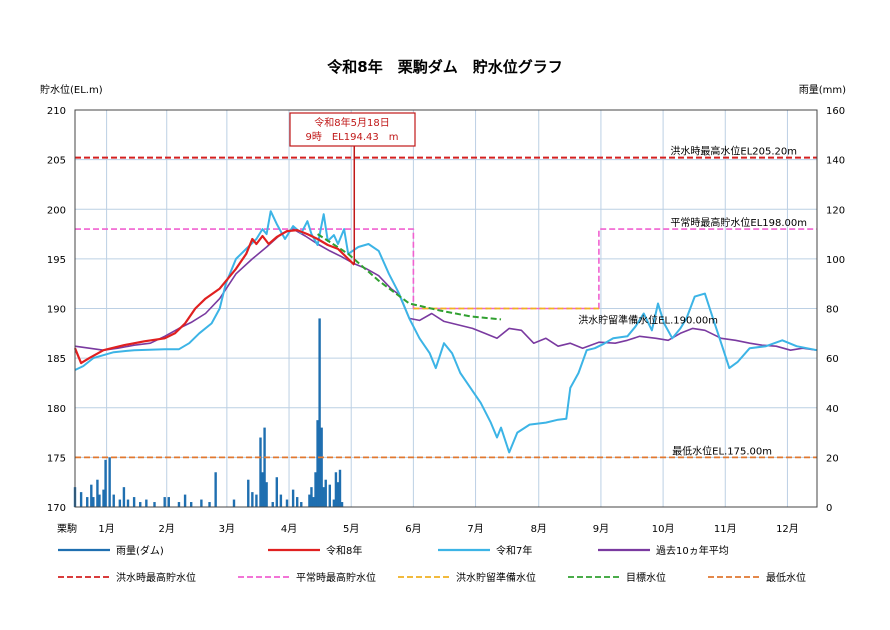 This screenshot has height=630, width=890. What do you see at coordinates (539, 529) in the screenshot?
I see `month-tick-label: 8月` at bounding box center [539, 529].